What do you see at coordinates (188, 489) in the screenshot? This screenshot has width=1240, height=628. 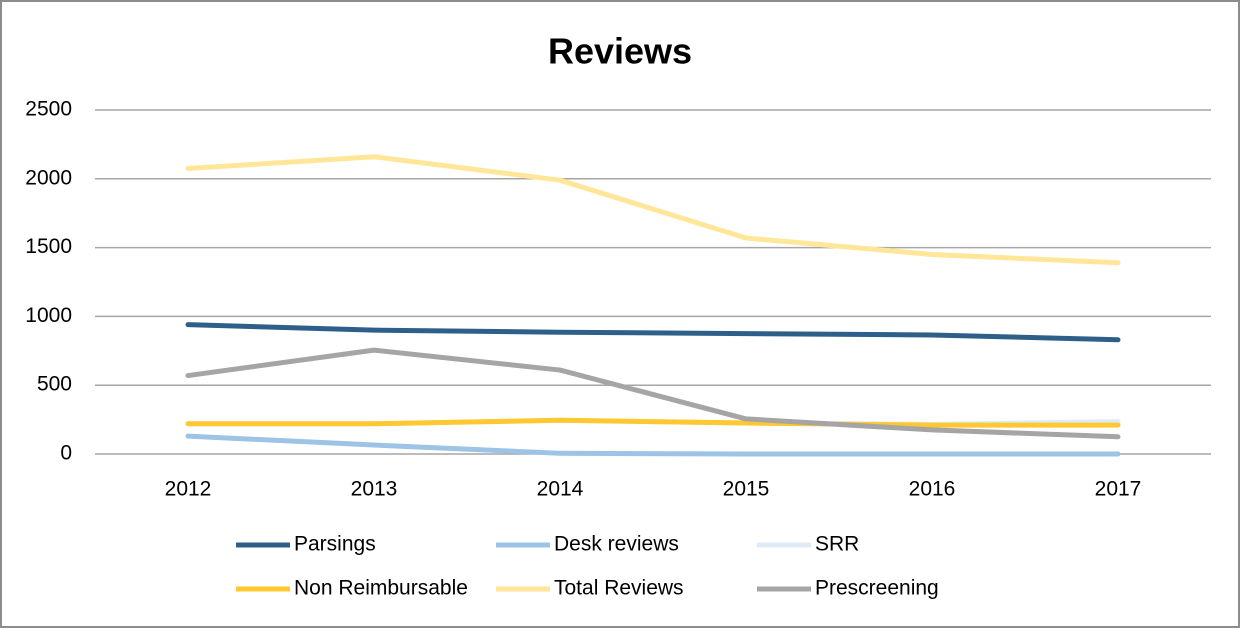 I see `x-tick-label: 2012` at bounding box center [188, 489].